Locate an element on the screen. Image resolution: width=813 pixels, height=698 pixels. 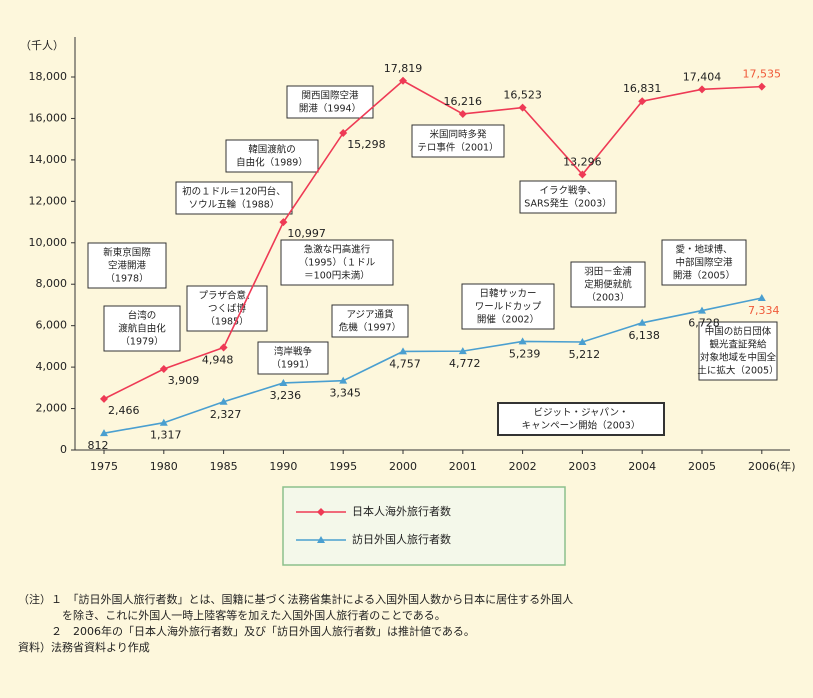
annotation-text: 渡航自由化 is located at coordinates (142, 329).